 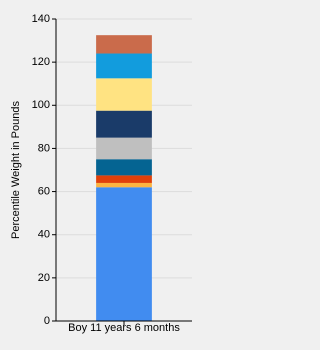 I want to click on y-tick-label: 120, so click(x=41, y=62).